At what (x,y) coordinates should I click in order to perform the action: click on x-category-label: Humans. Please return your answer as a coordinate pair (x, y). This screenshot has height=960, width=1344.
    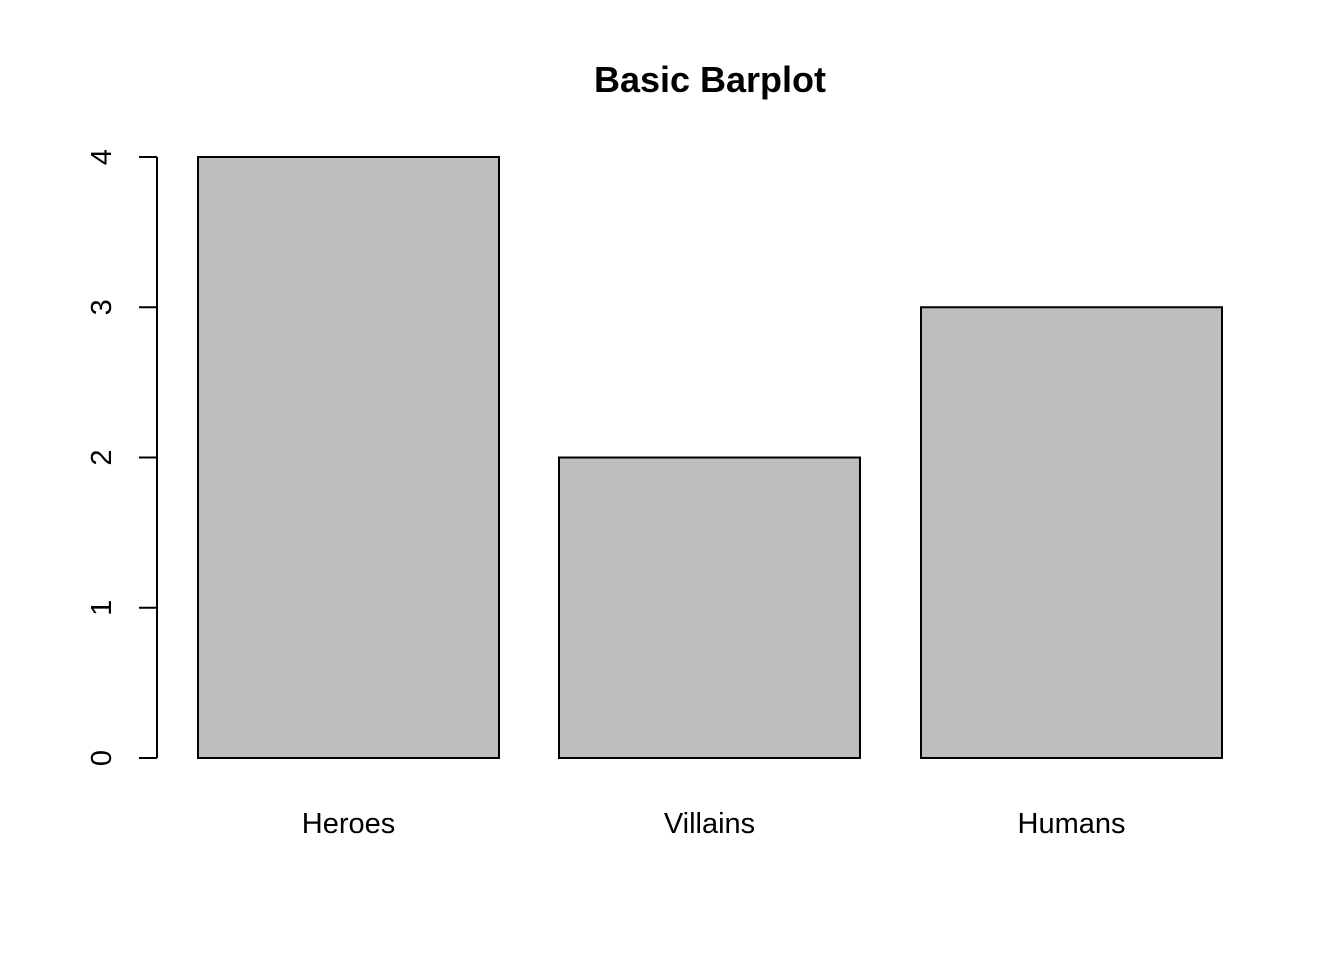
    Looking at the image, I should click on (1072, 824).